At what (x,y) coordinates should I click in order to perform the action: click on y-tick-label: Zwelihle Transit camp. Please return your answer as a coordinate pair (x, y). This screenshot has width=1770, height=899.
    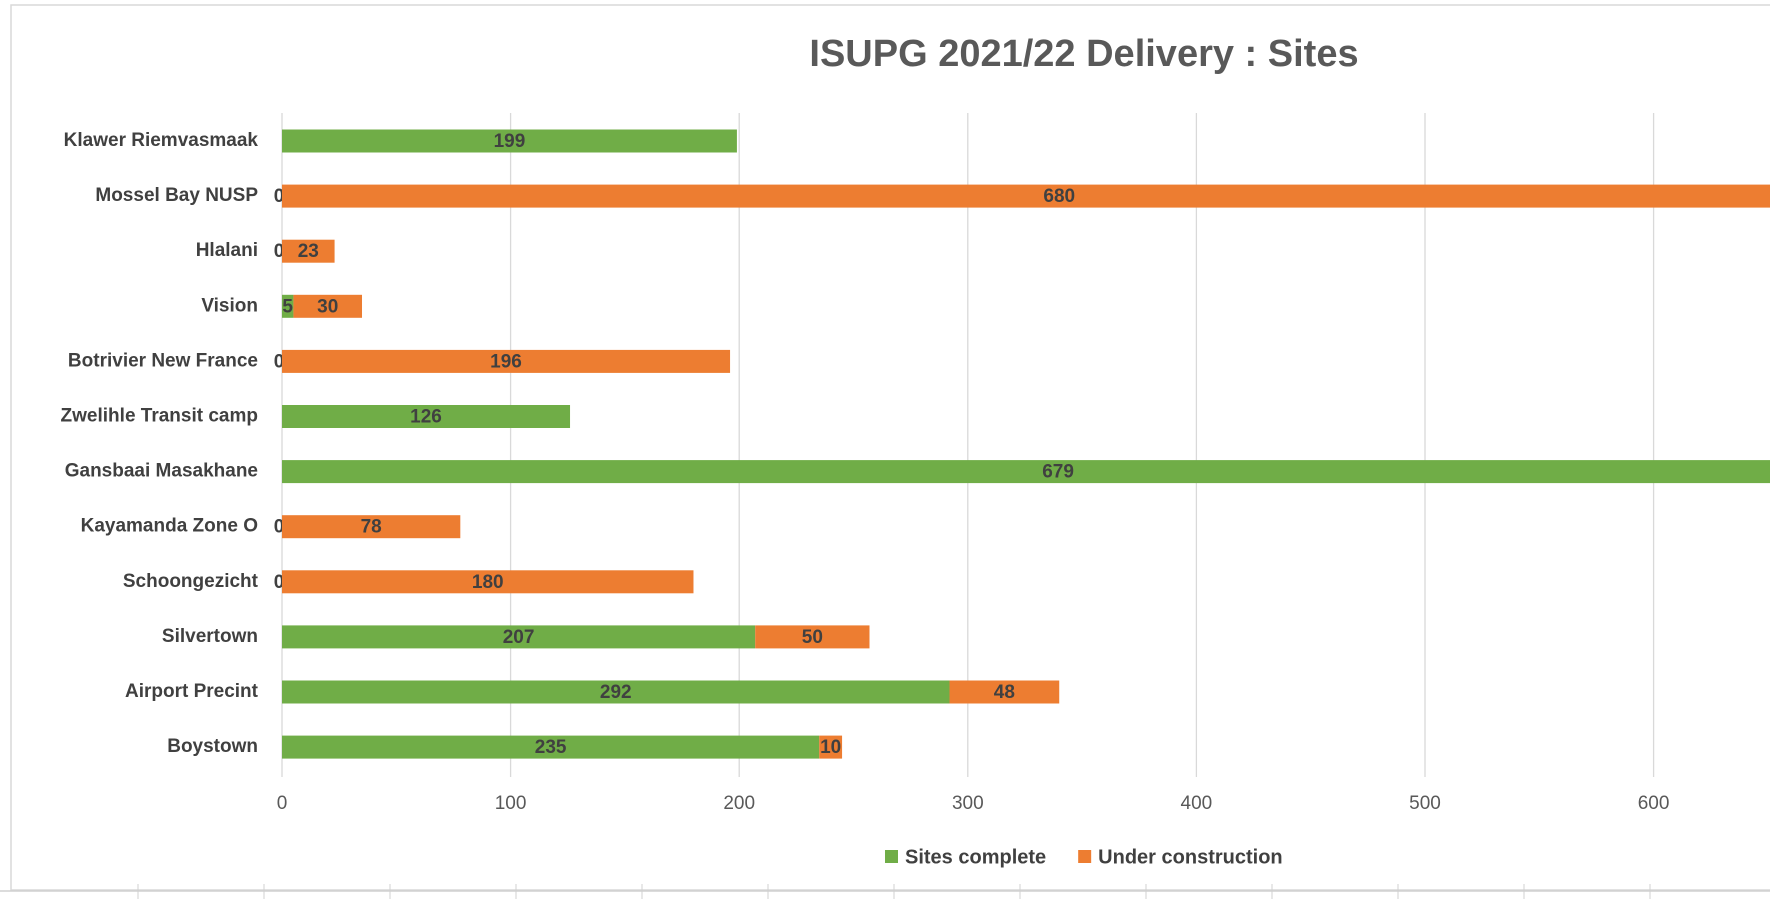
    Looking at the image, I should click on (159, 416).